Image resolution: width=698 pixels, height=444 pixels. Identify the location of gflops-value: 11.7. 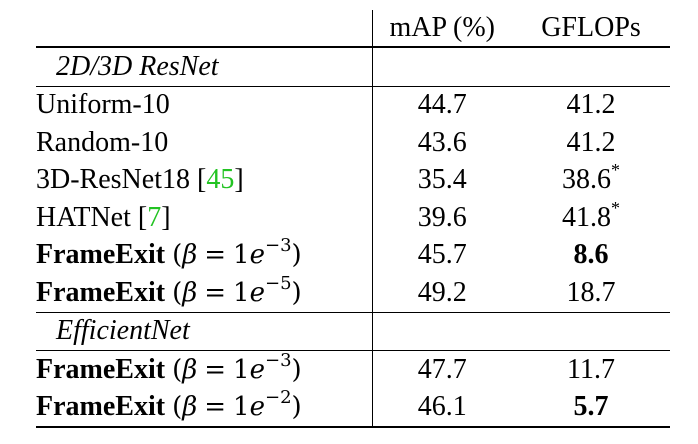
(591, 369).